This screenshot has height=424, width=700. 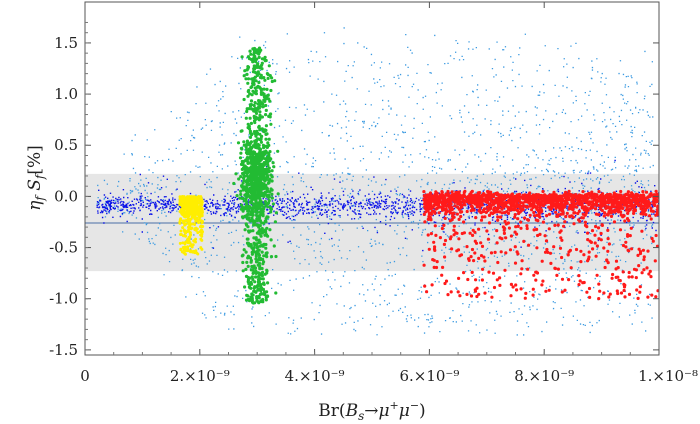 What do you see at coordinates (200, 376) in the screenshot?
I see `x-tick-label: 2.×10⁻⁹` at bounding box center [200, 376].